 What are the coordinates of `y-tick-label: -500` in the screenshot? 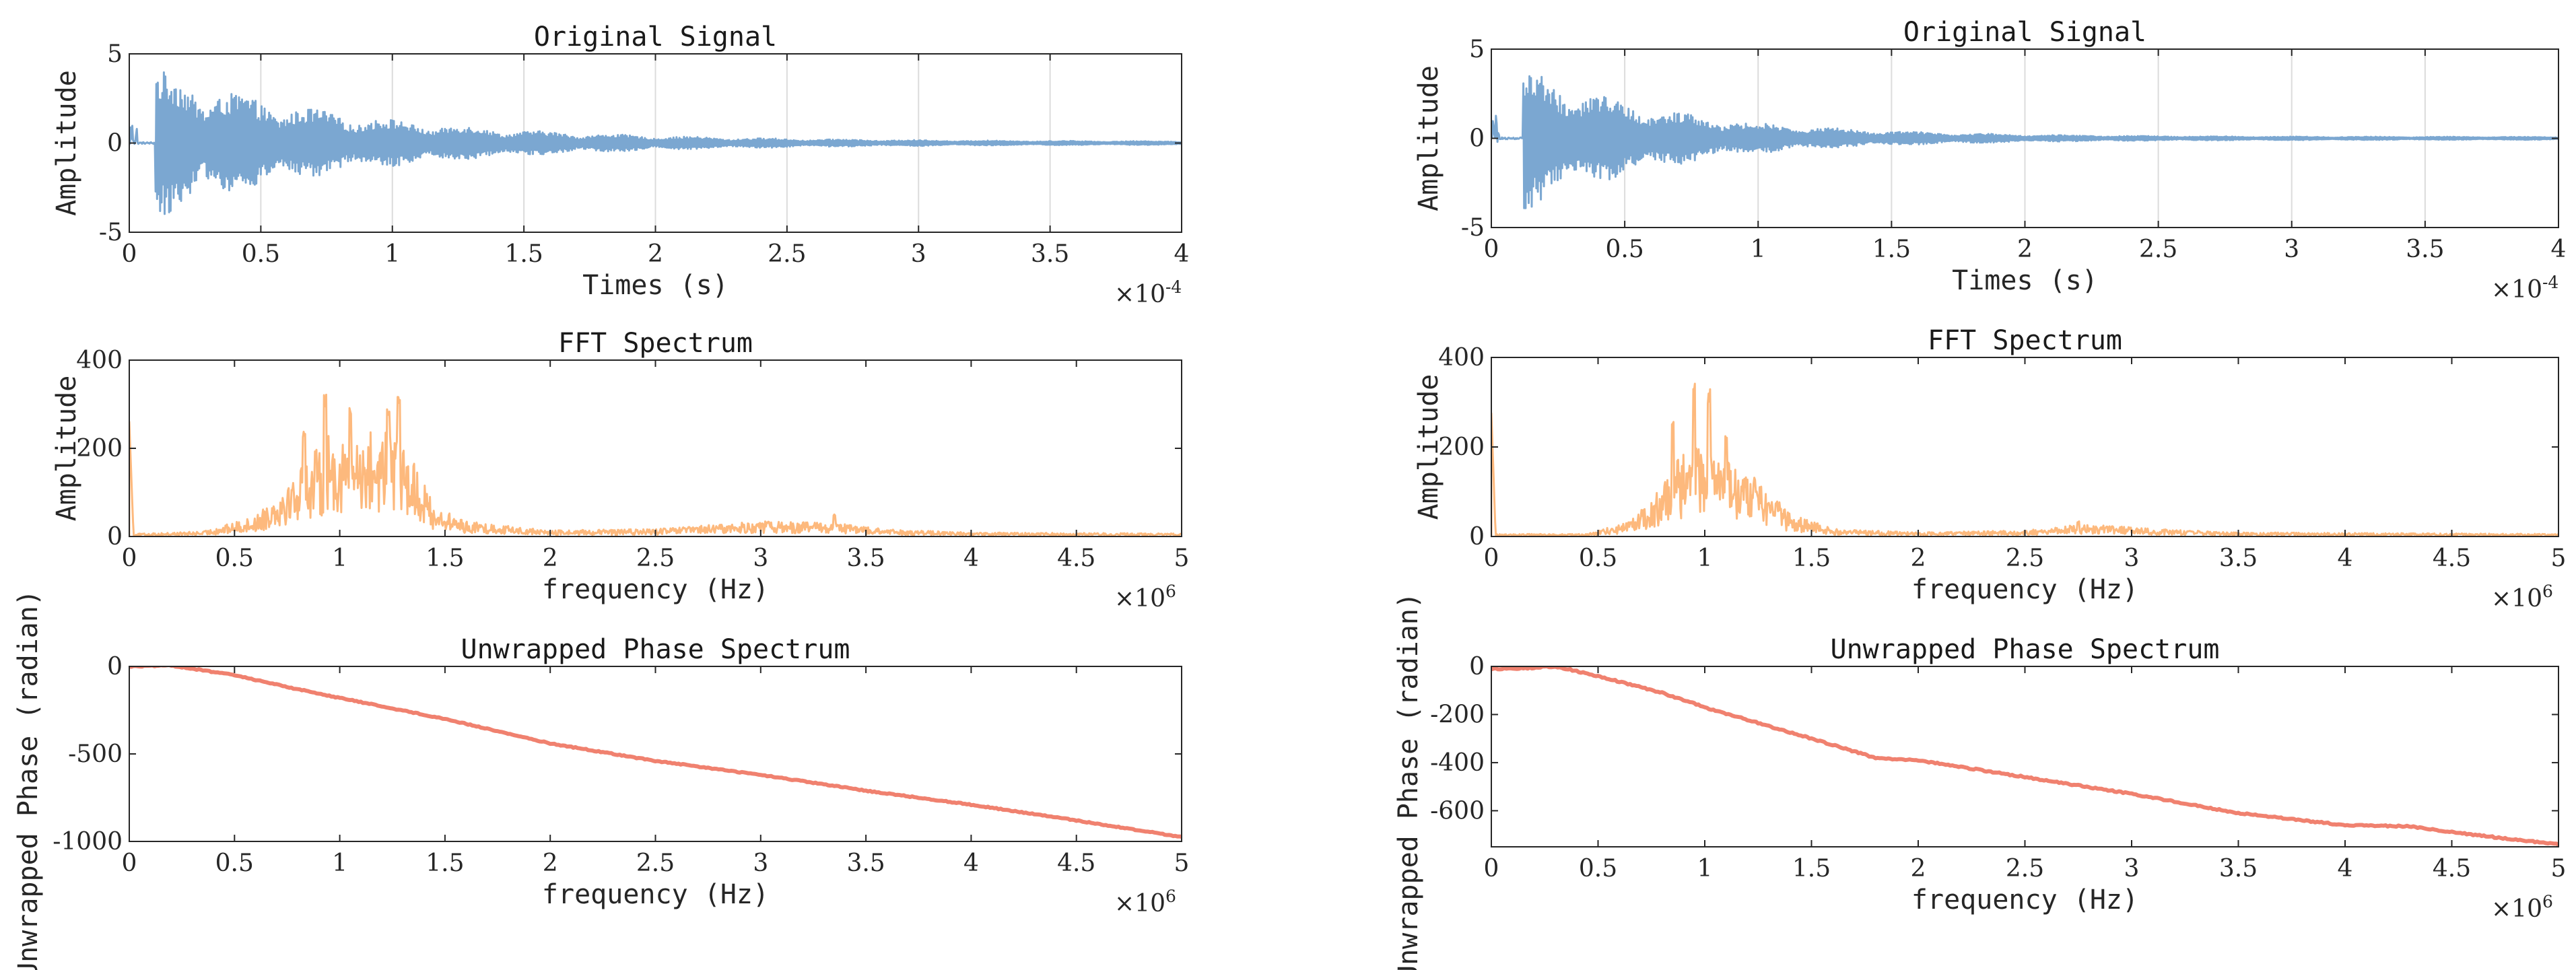 It's located at (96, 754).